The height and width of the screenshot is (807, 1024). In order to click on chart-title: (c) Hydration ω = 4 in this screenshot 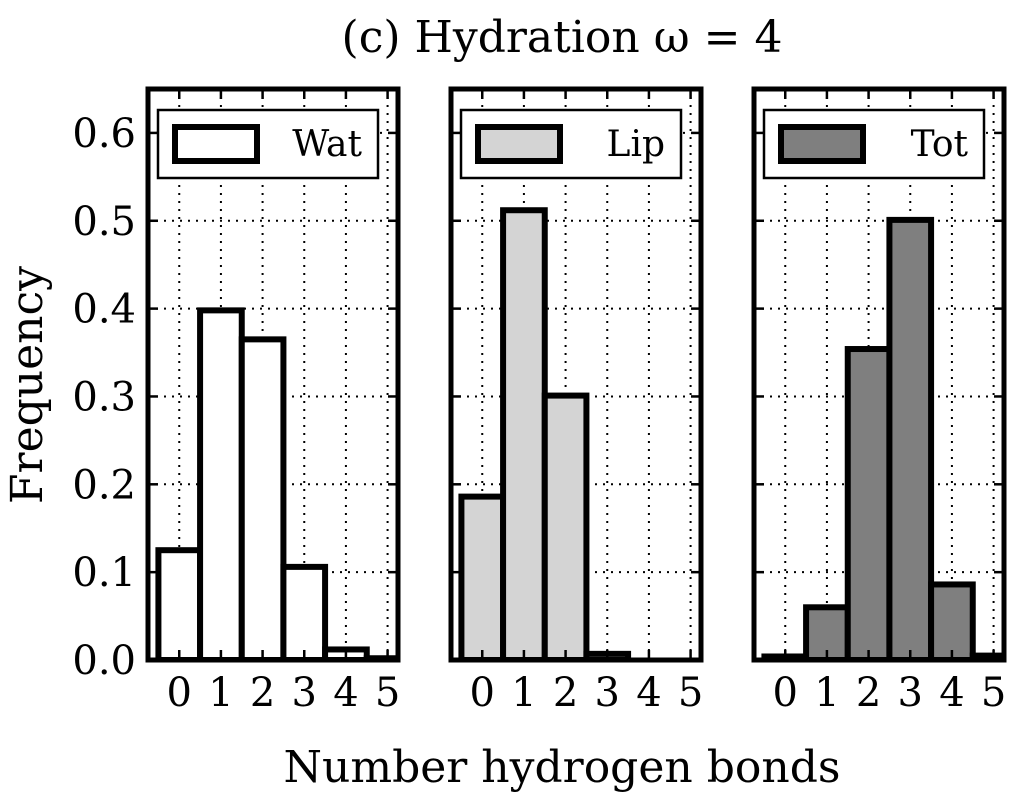, I will do `click(562, 37)`.